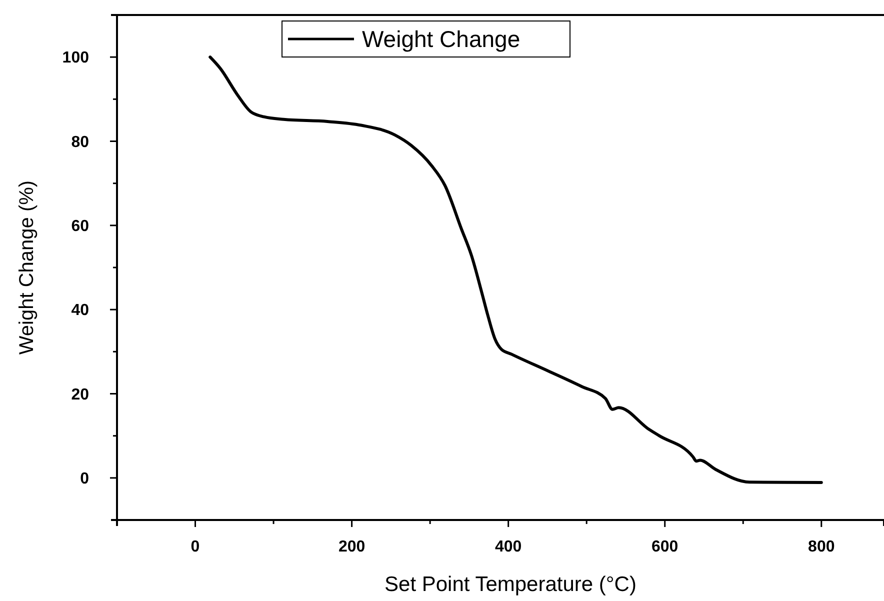 This screenshot has height=601, width=884. I want to click on x-tick-label: 800, so click(821, 547).